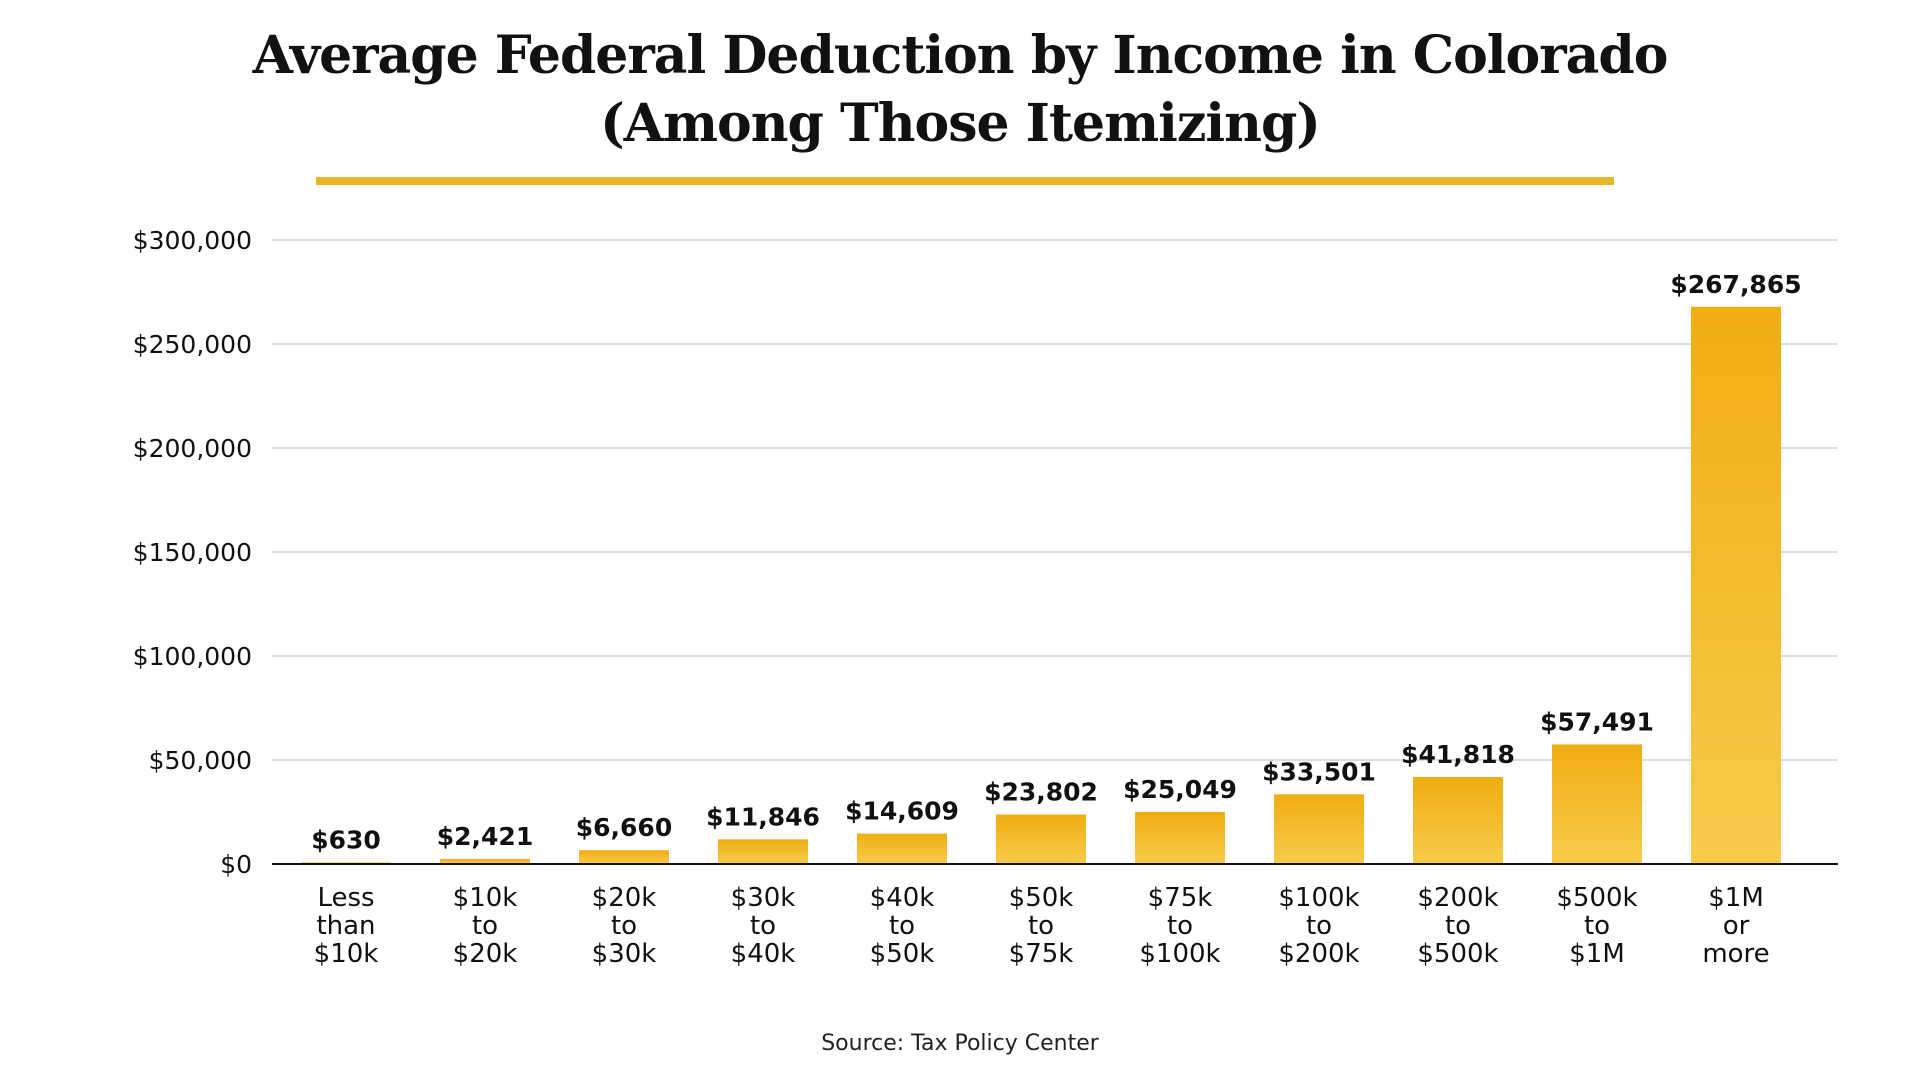  Describe the element at coordinates (1041, 791) in the screenshot. I see `value-label: $23,802` at that location.